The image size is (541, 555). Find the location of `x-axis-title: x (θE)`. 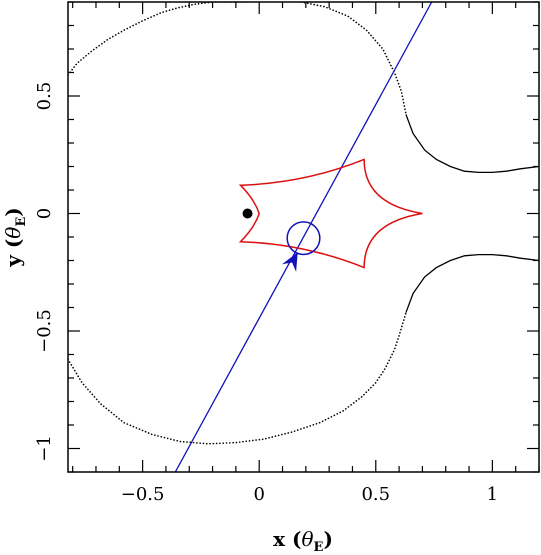

x-axis-title: x (θE) is located at coordinates (303, 541).